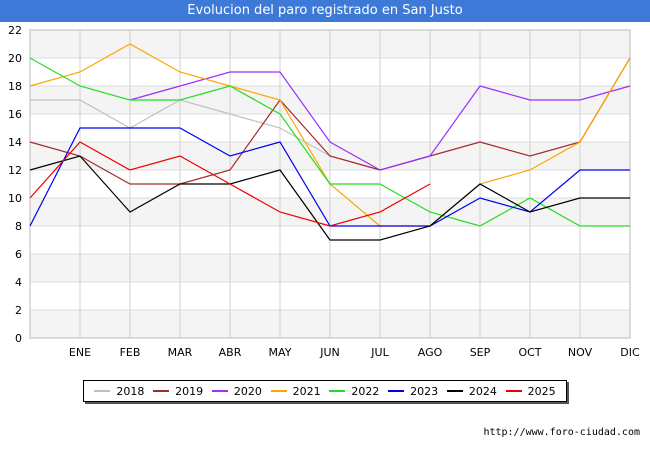  Describe the element at coordinates (630, 352) in the screenshot. I see `x-tick-label: DIC` at that location.